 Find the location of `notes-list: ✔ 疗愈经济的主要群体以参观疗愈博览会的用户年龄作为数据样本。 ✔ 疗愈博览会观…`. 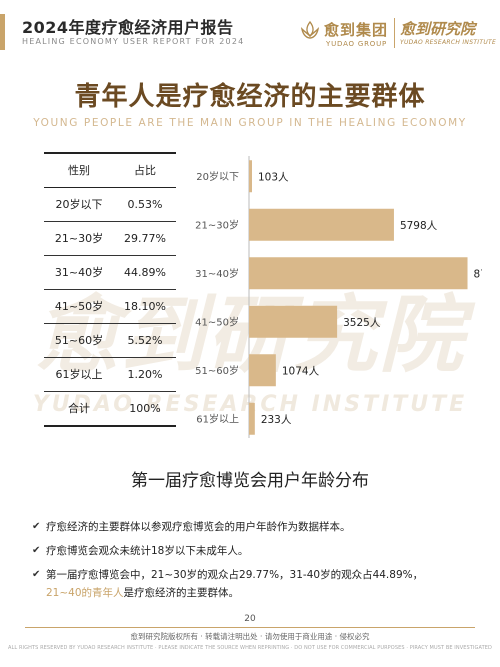

notes-list: ✔ 疗愈经济的主要群体以参观疗愈博览会的用户年龄作为数据样本。 ✔ 疗愈博览会观… is located at coordinates (252, 563).